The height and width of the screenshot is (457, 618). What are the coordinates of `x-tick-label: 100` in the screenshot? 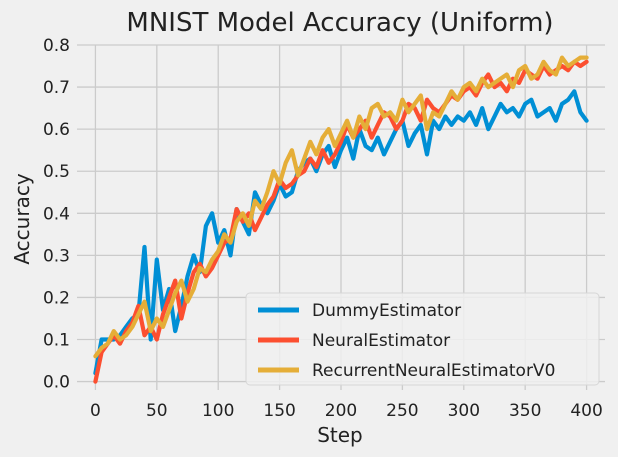 It's located at (218, 411).